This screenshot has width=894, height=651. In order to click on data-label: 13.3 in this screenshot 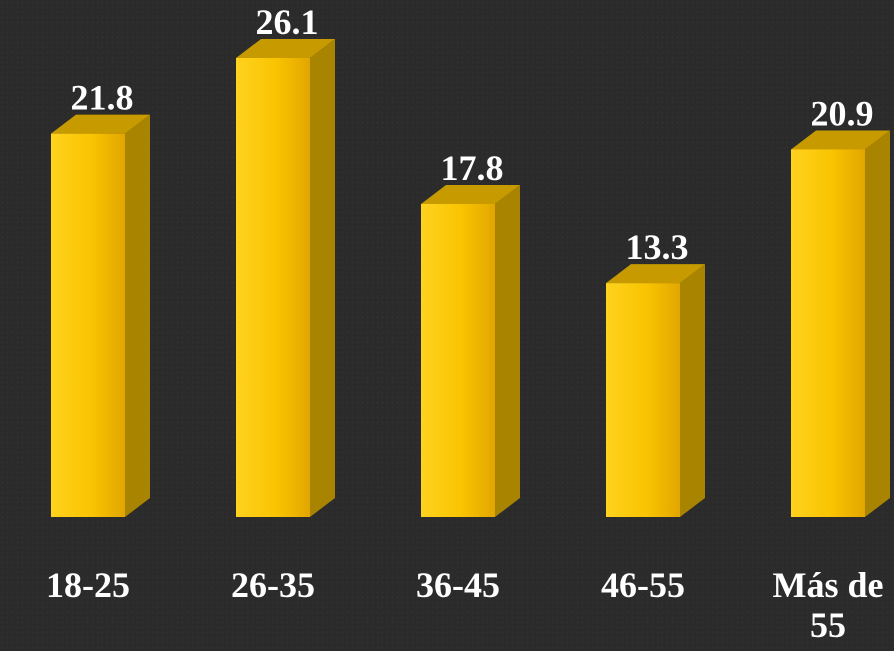, I will do `click(657, 247)`.